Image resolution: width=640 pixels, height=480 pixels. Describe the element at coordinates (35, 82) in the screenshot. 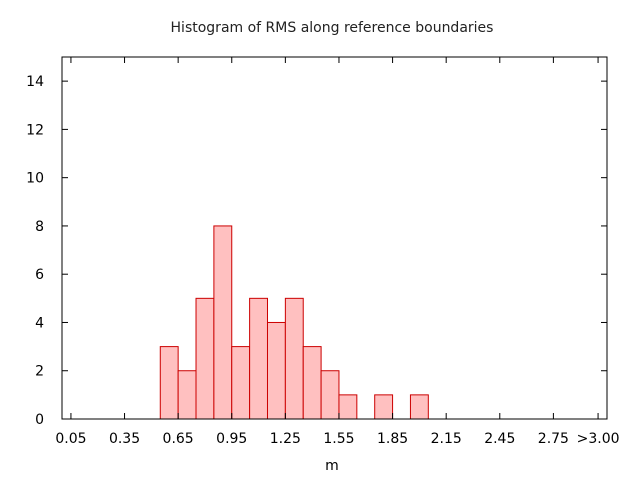

I see `y-tick-label: 14` at that location.